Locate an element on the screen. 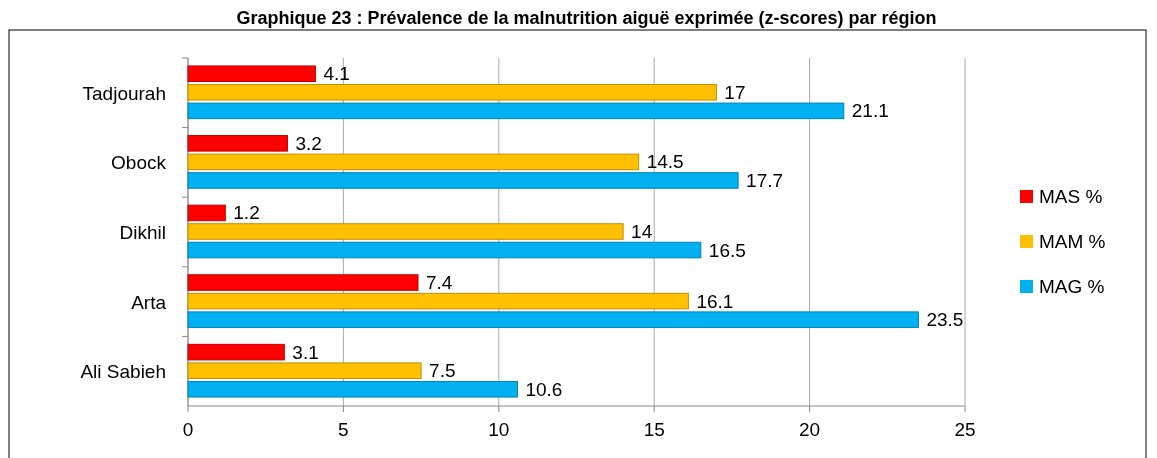  data-label: 17 is located at coordinates (735, 92).